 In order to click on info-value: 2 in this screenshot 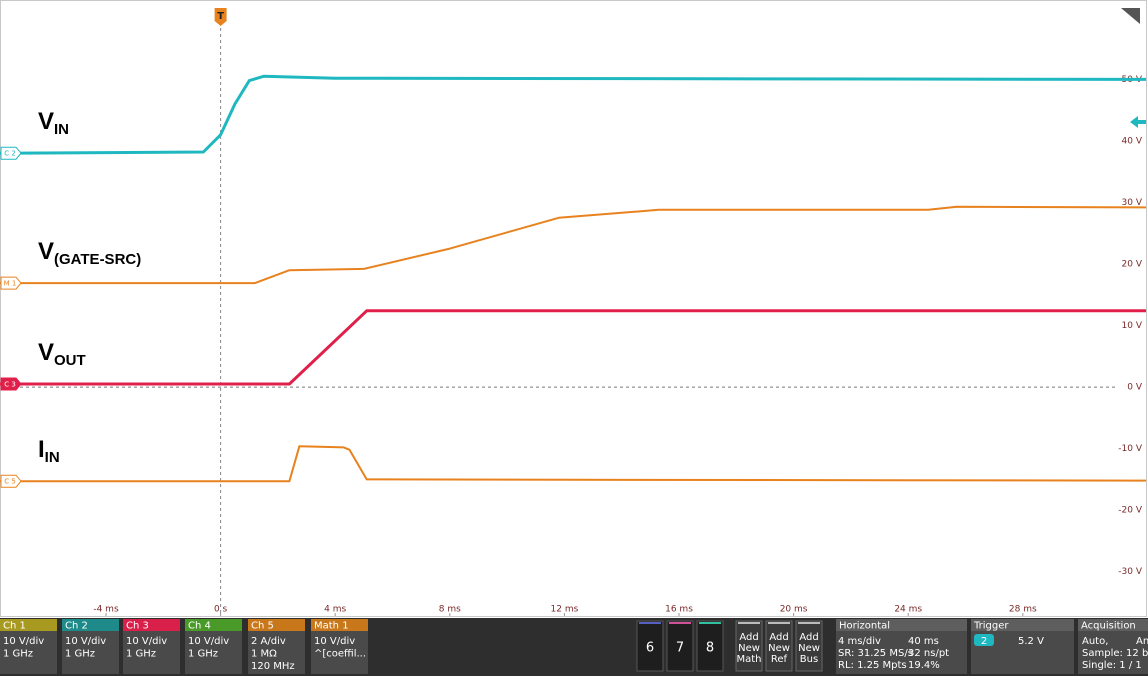, I will do `click(984, 641)`.